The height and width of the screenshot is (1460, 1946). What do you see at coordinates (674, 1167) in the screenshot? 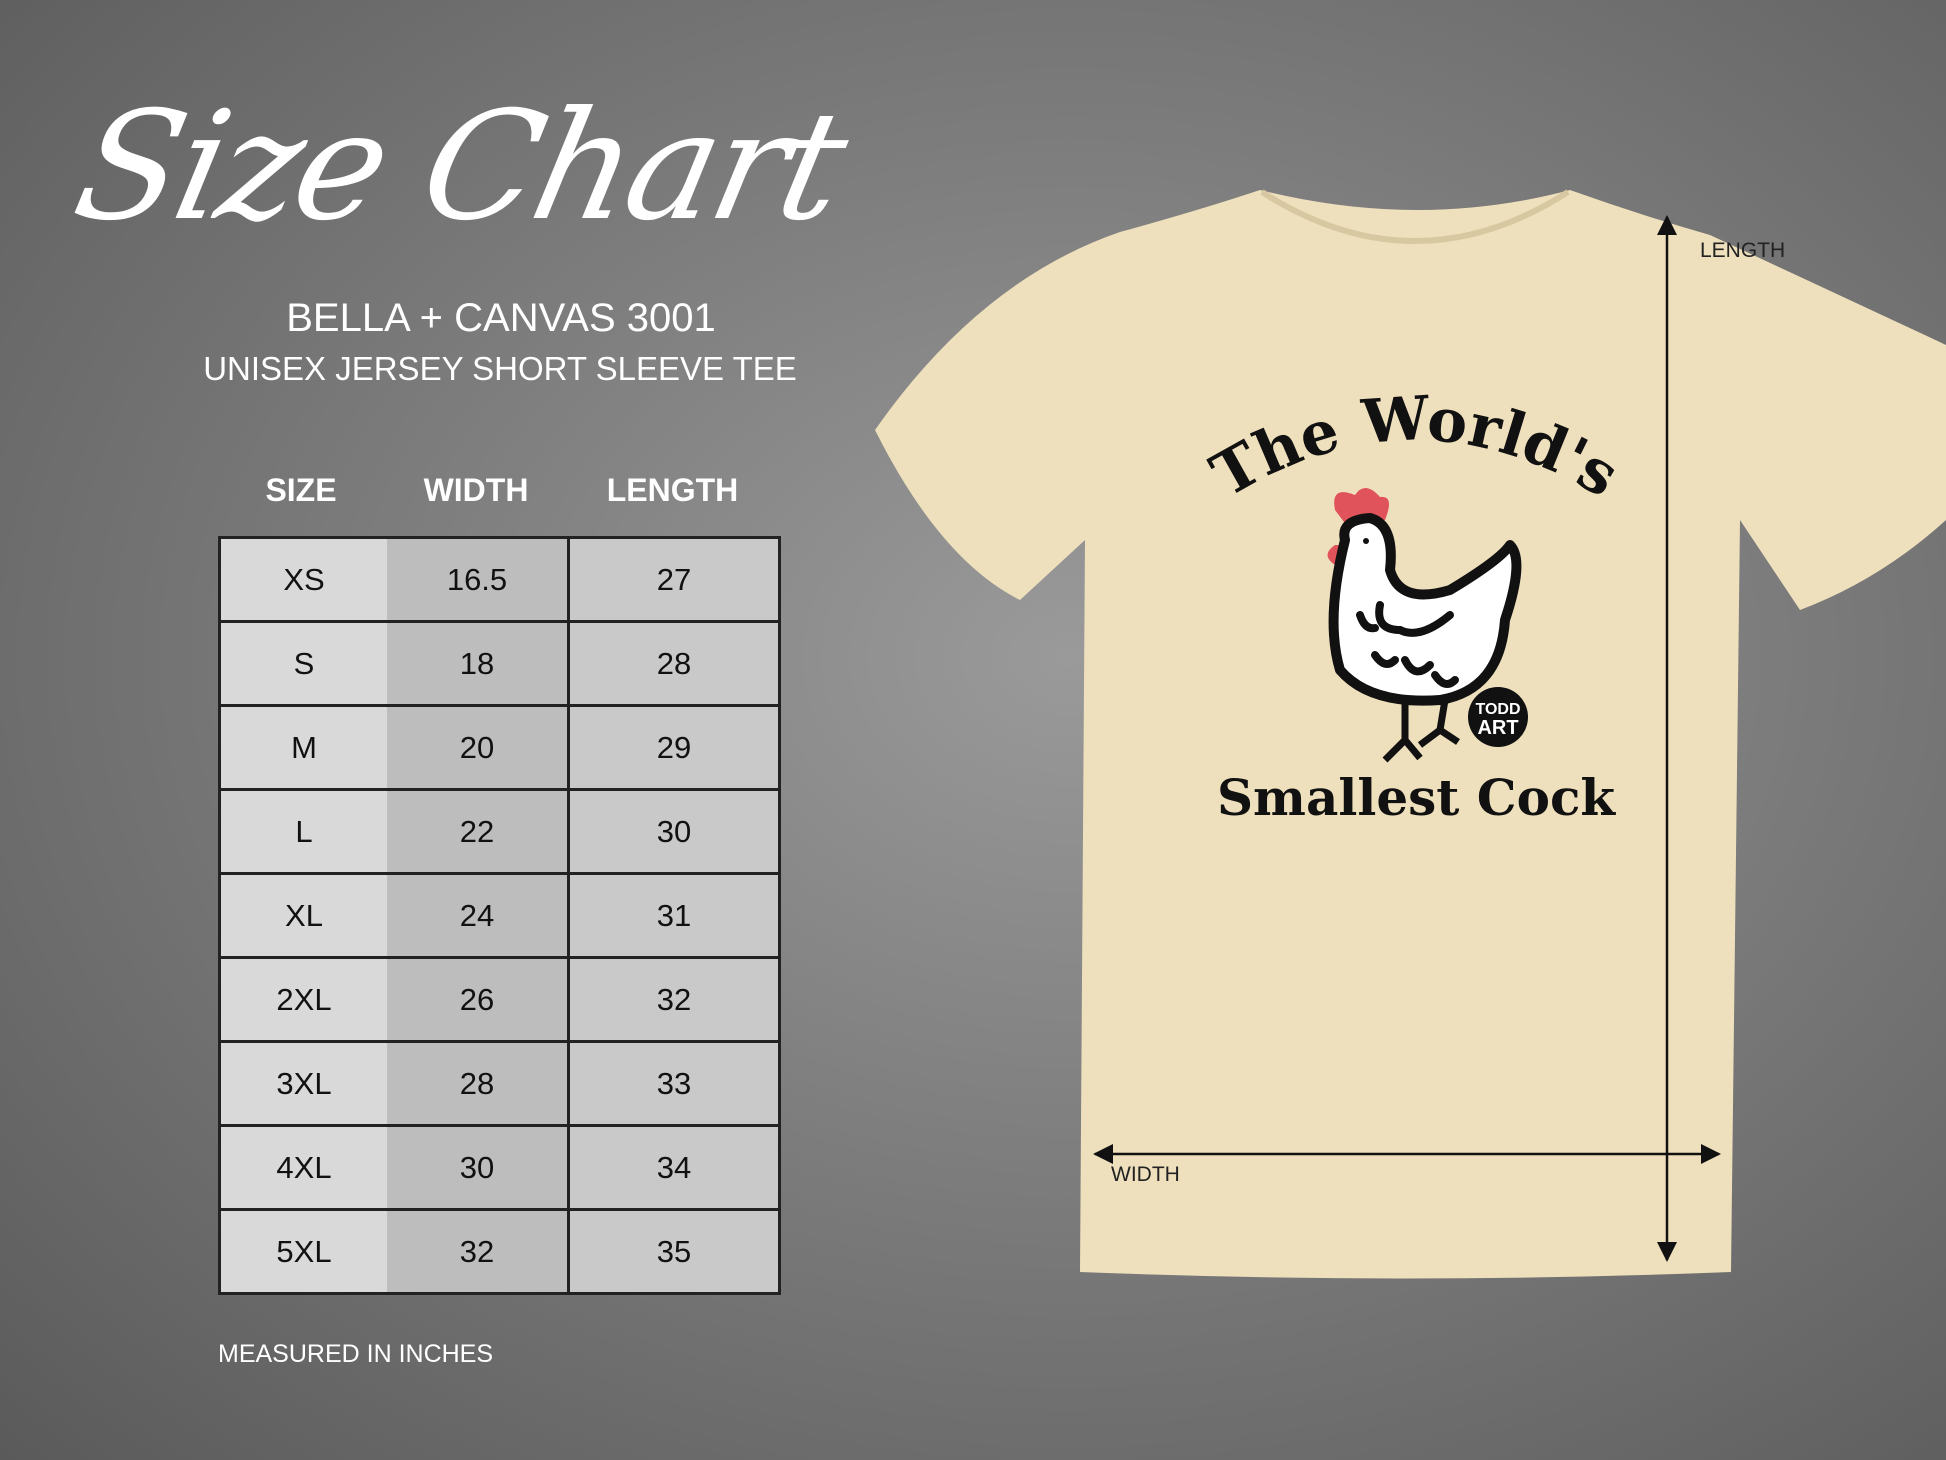
I see `cell-length: 34` at bounding box center [674, 1167].